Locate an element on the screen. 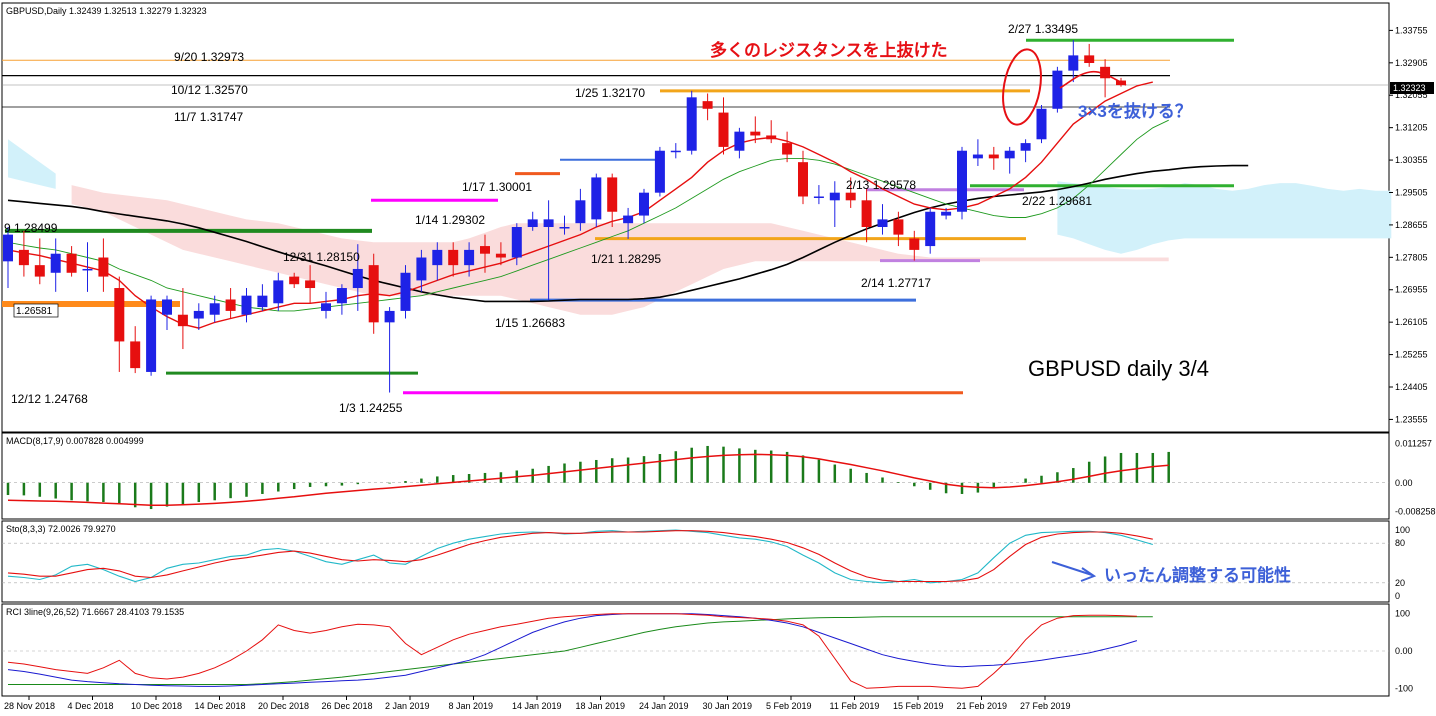 The height and width of the screenshot is (716, 1436). x-tick-label: 10 Dec 2018 is located at coordinates (156, 706).